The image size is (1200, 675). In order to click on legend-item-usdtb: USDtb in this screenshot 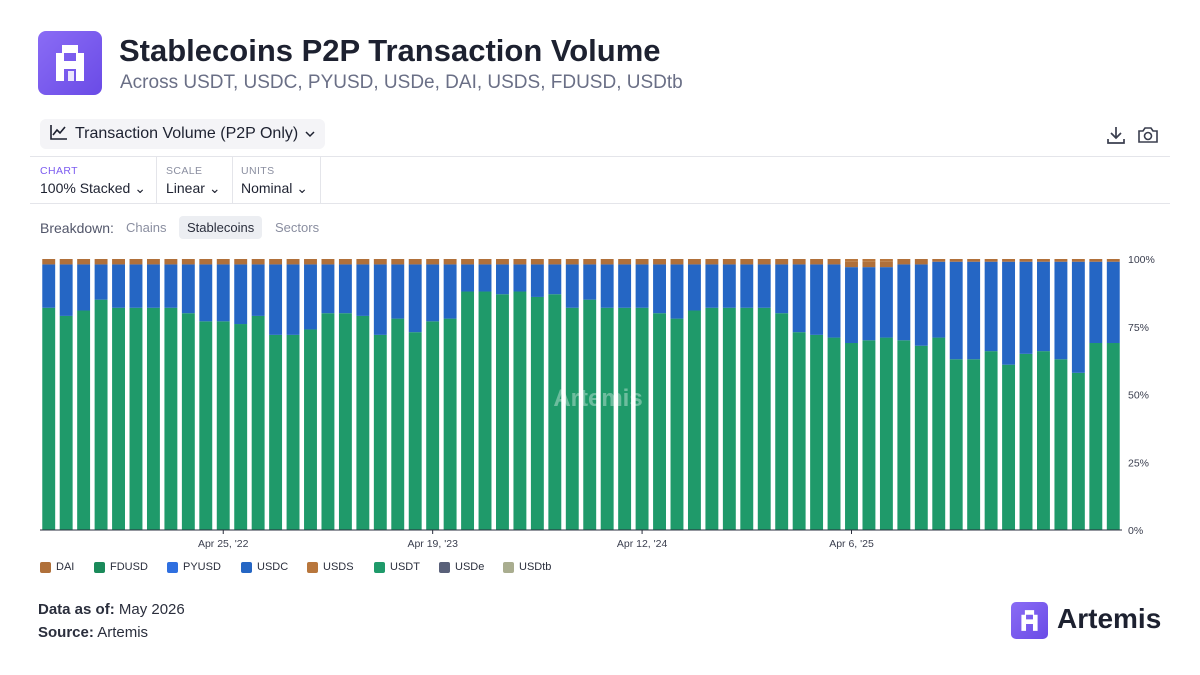, I will do `click(527, 567)`.